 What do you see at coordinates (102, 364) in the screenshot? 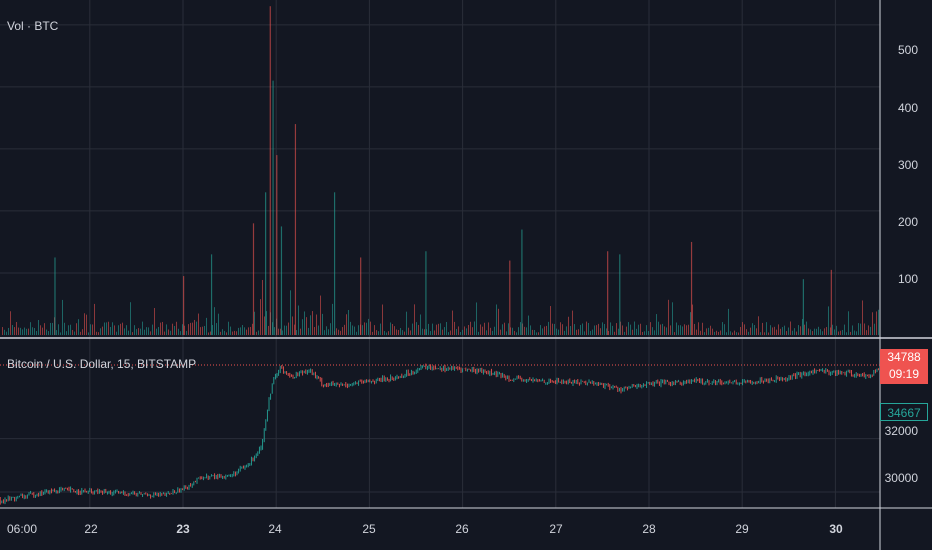
I see `symbol-title: Bitcoin / U.S. Dollar, 15, BITSTAMP` at bounding box center [102, 364].